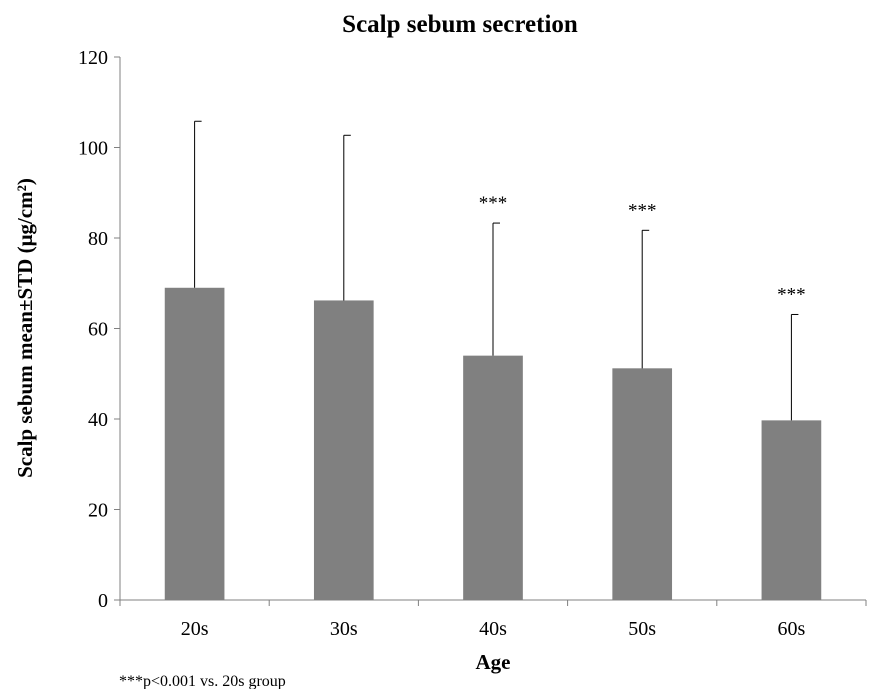 This screenshot has height=689, width=869. Describe the element at coordinates (93, 149) in the screenshot. I see `y-tick-label: 100` at that location.